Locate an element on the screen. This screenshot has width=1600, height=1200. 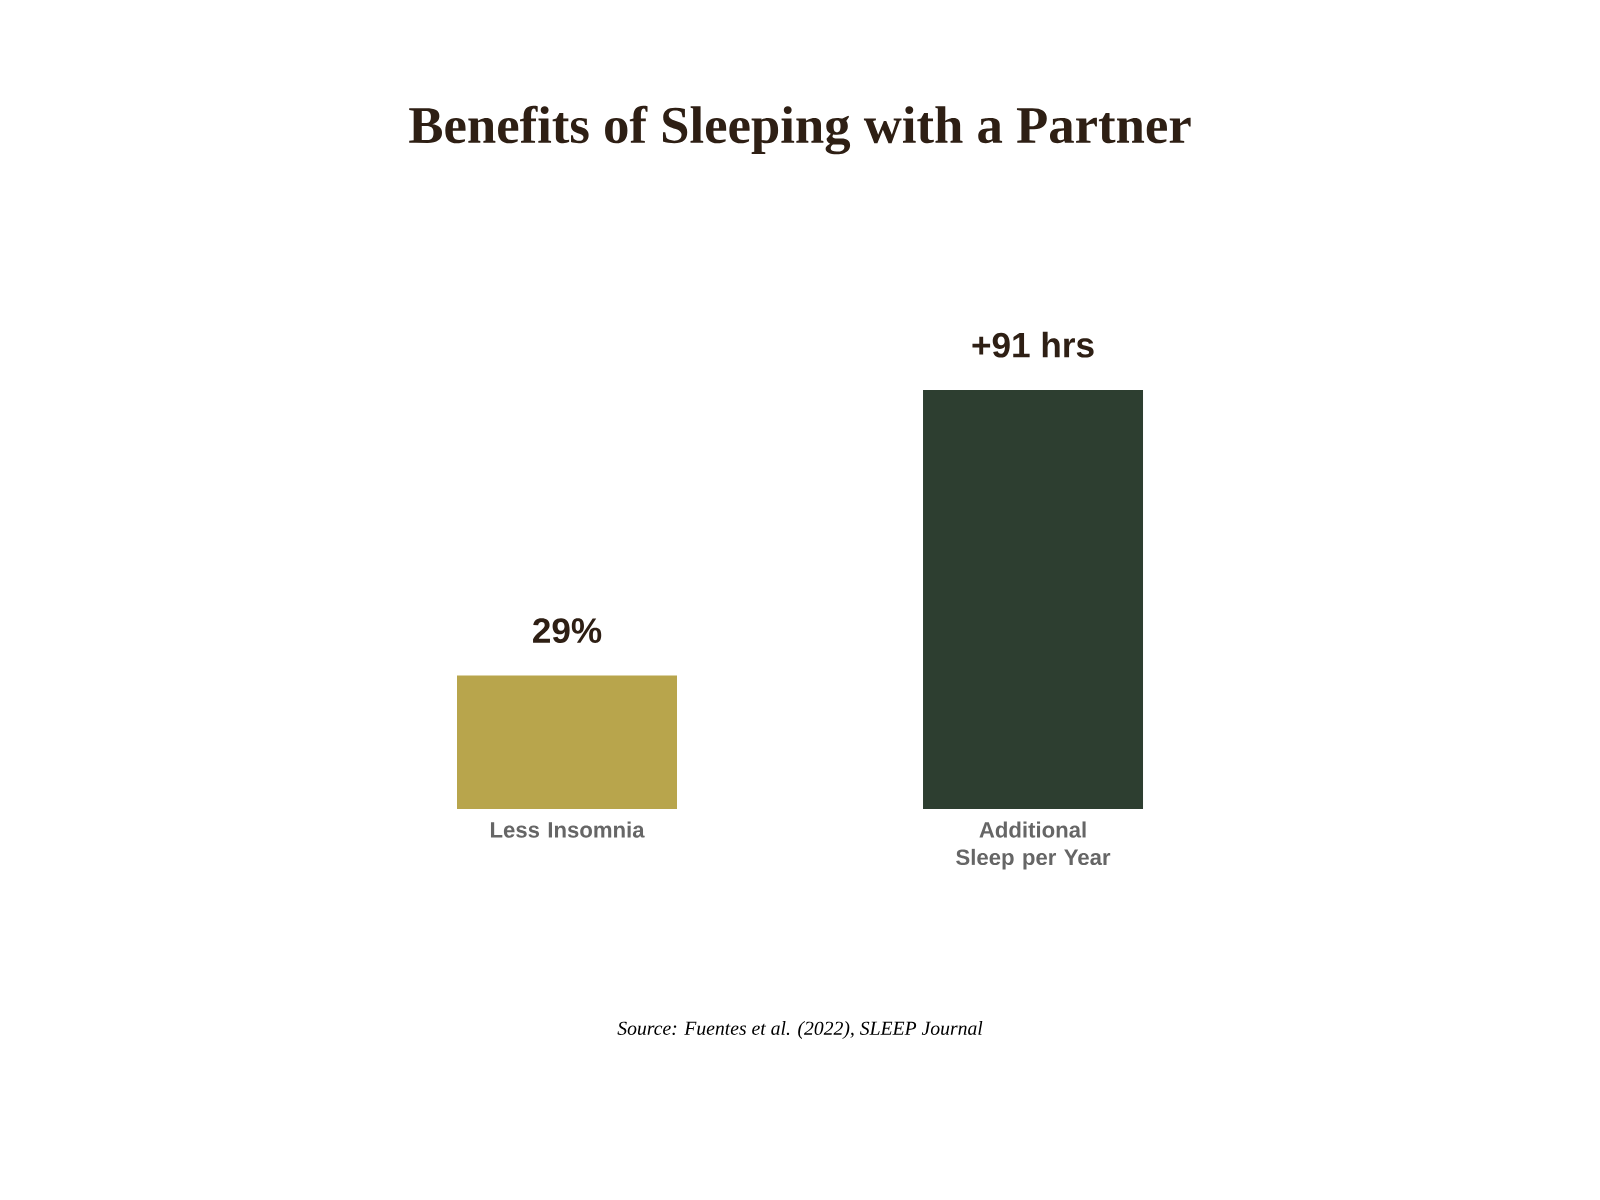
x-tick-label: Additional Sleep per Year is located at coordinates (1033, 845).